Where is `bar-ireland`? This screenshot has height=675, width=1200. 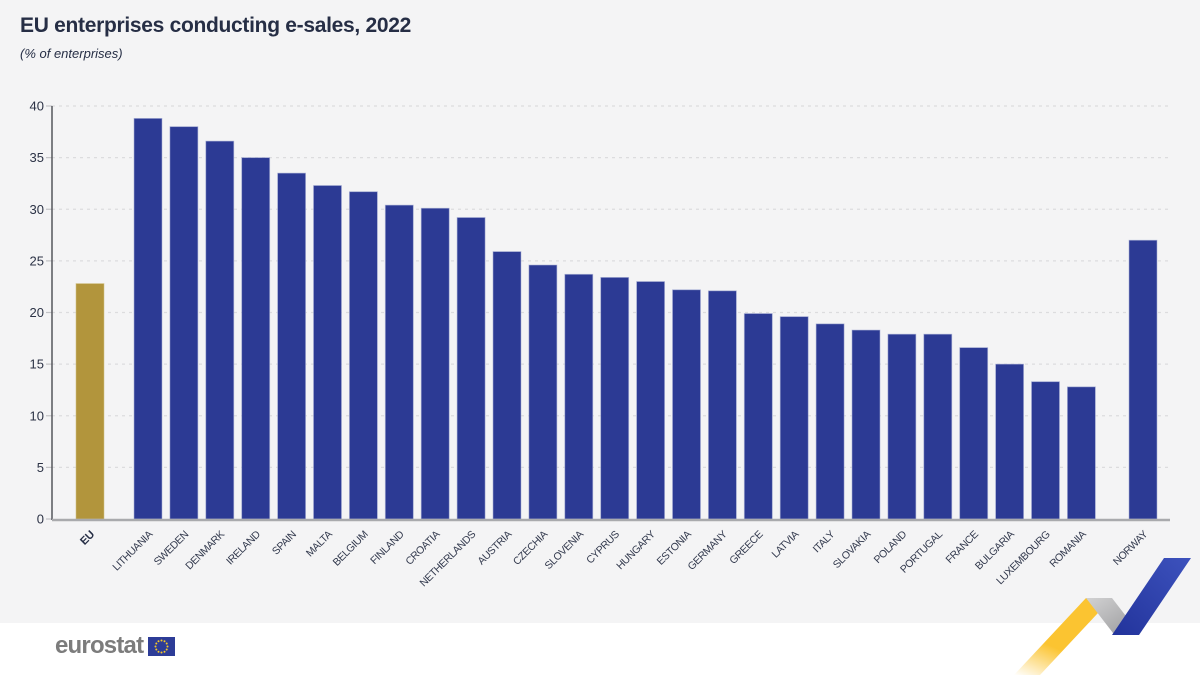 bar-ireland is located at coordinates (256, 338).